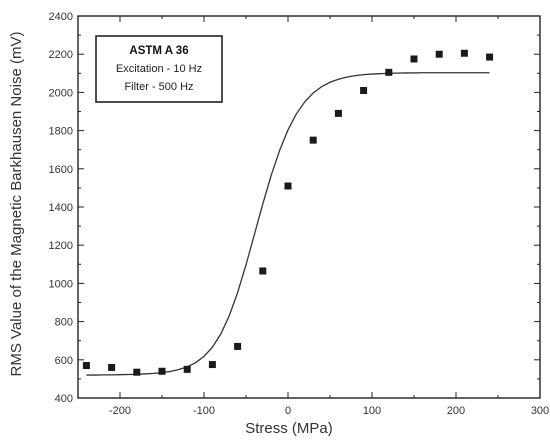  Describe the element at coordinates (288, 411) in the screenshot. I see `x-tick-label: 0` at that location.